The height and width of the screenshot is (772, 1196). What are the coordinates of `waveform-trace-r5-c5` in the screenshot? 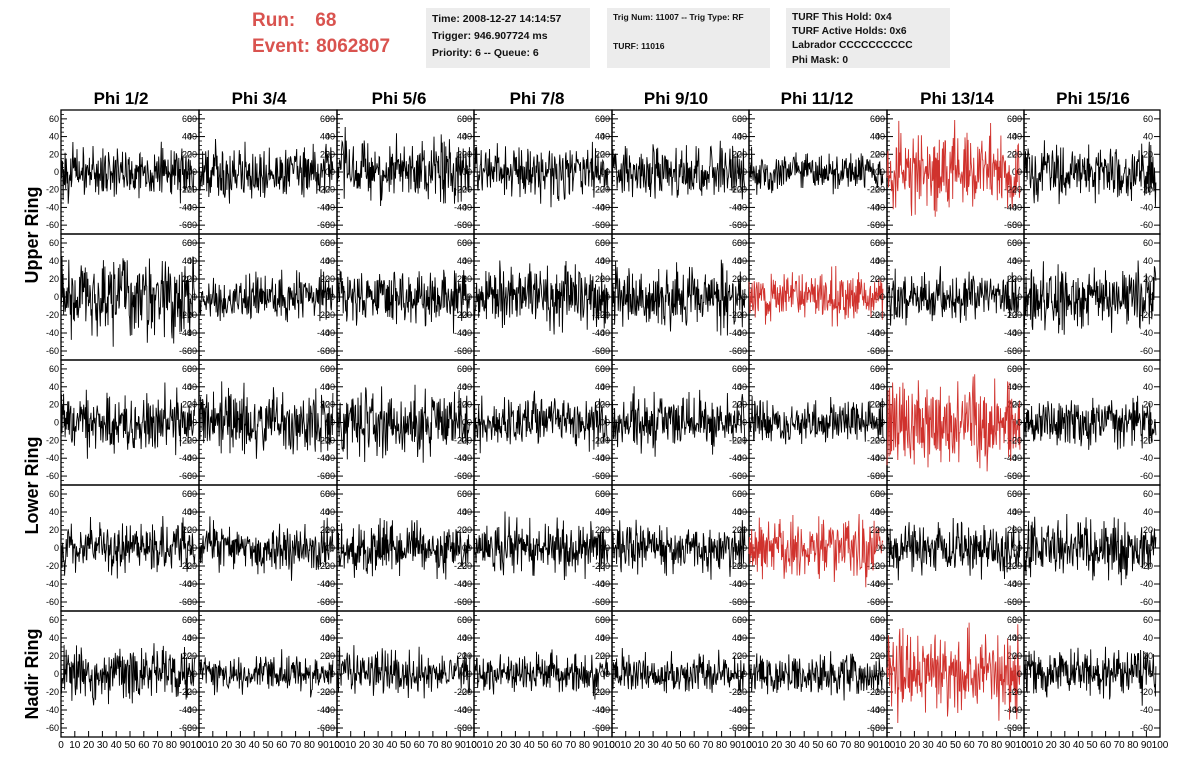 It's located at (678, 670).